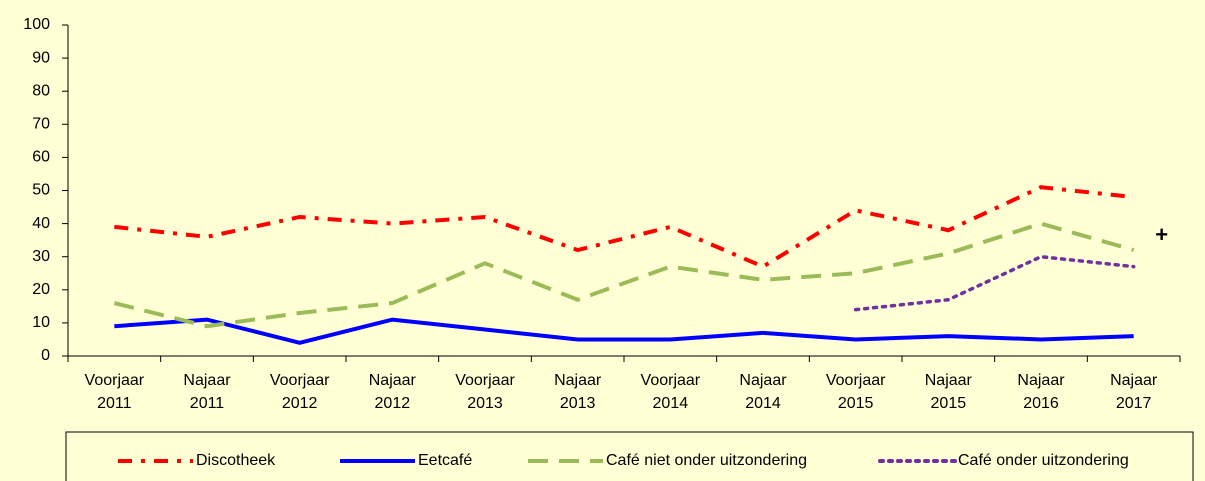 Image resolution: width=1205 pixels, height=481 pixels. What do you see at coordinates (41, 124) in the screenshot?
I see `y-tick-label: 70` at bounding box center [41, 124].